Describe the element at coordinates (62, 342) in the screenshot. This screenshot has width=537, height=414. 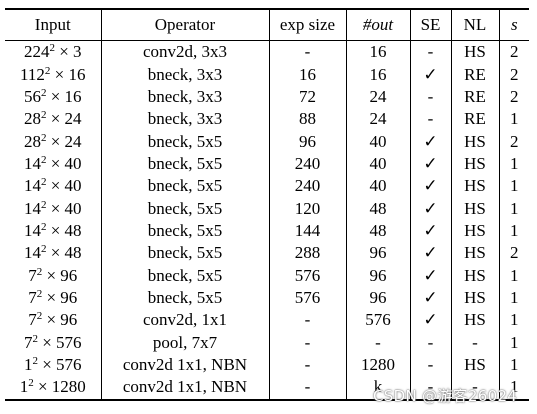
I see `input-channels: × 576` at that location.